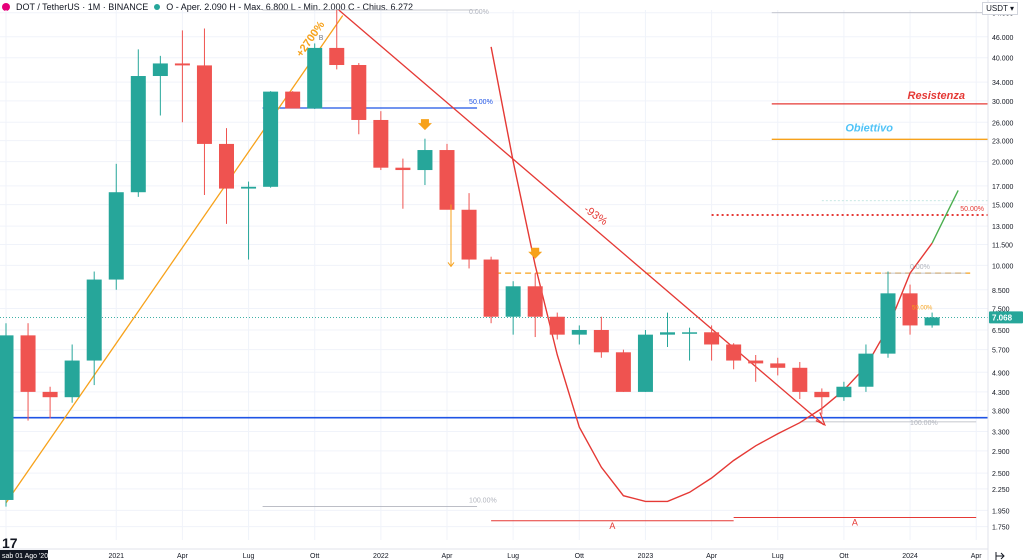  I want to click on price-tick-label: 46.000, so click(1003, 38).